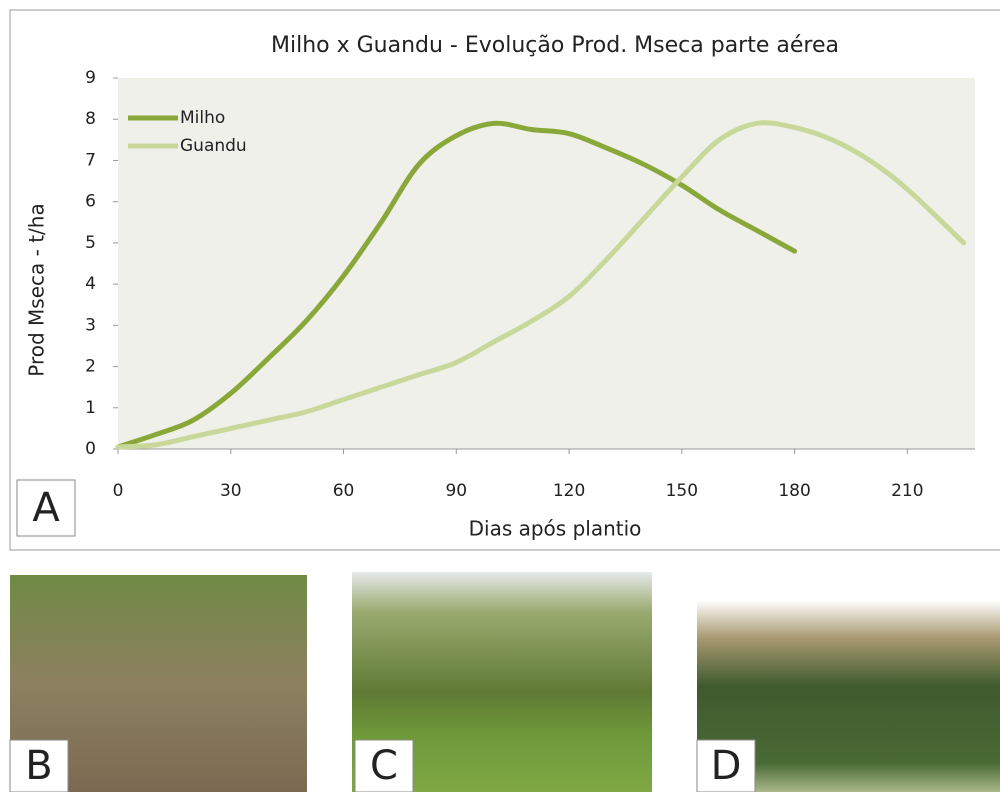 This screenshot has height=792, width=1000. Describe the element at coordinates (794, 491) in the screenshot. I see `x-tick-label: 180` at that location.